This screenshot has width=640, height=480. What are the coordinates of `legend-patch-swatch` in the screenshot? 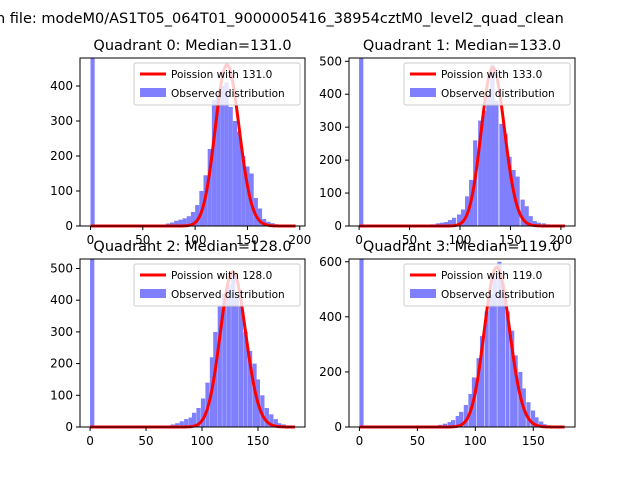 It's located at (423, 293).